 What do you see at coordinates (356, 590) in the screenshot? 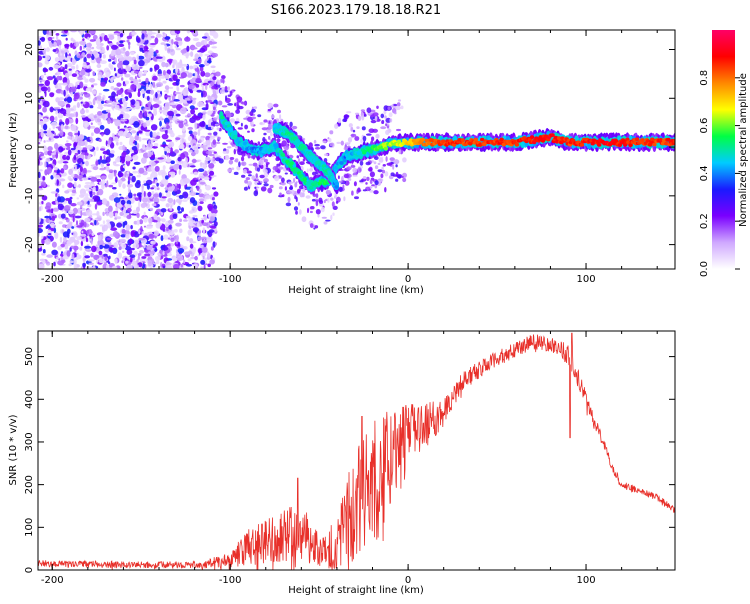
I see `snr-xlabel: Height of straight line (km)` at bounding box center [356, 590].